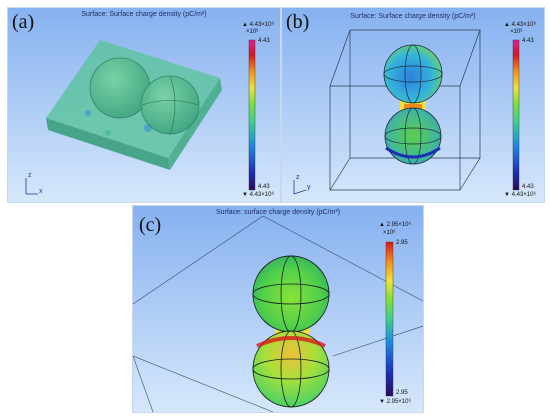 This screenshot has width=550, height=416. I want to click on colorbar-c-multiplier: ×10⁶, so click(389, 233).